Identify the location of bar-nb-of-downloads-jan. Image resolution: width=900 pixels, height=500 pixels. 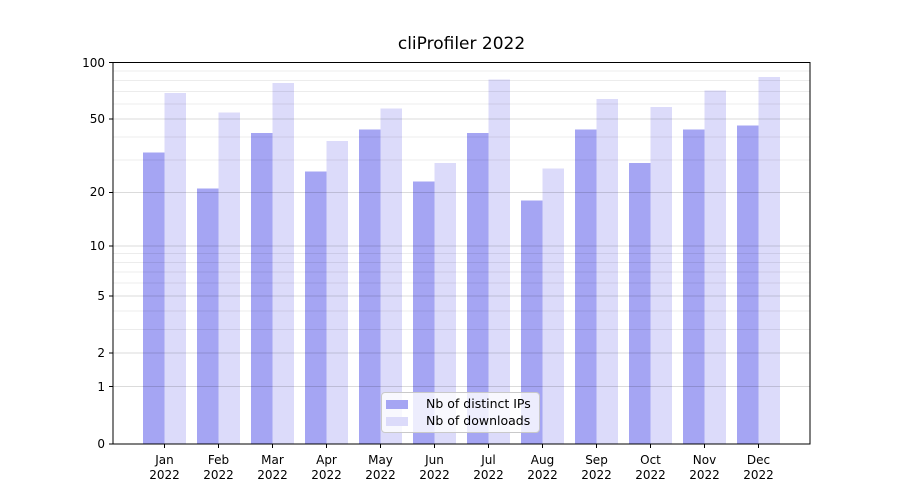
(175, 268).